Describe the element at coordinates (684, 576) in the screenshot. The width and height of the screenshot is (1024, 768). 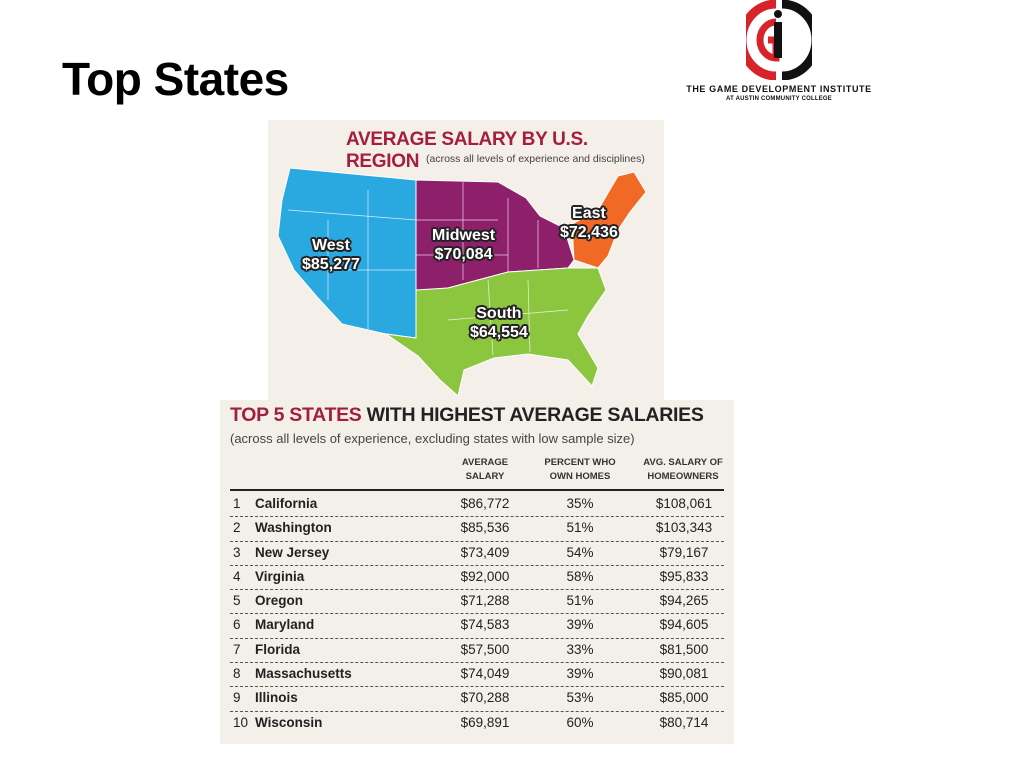
I see `avg-salary-cell: $95,833` at that location.